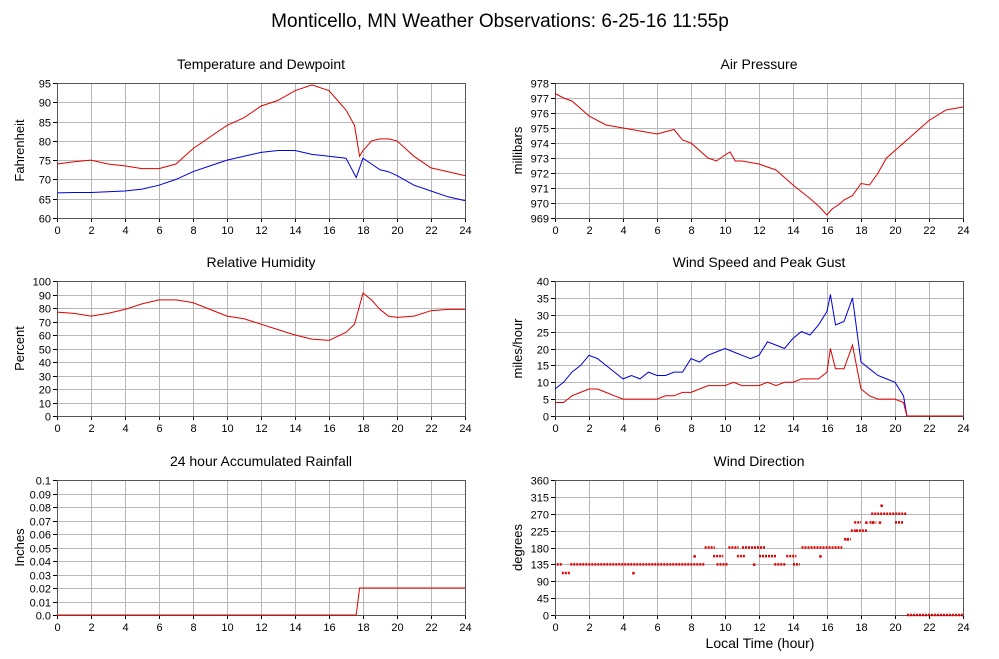 The width and height of the screenshot is (999, 659). Describe the element at coordinates (91, 429) in the screenshot. I see `humidity-x-tick-label: 2` at that location.